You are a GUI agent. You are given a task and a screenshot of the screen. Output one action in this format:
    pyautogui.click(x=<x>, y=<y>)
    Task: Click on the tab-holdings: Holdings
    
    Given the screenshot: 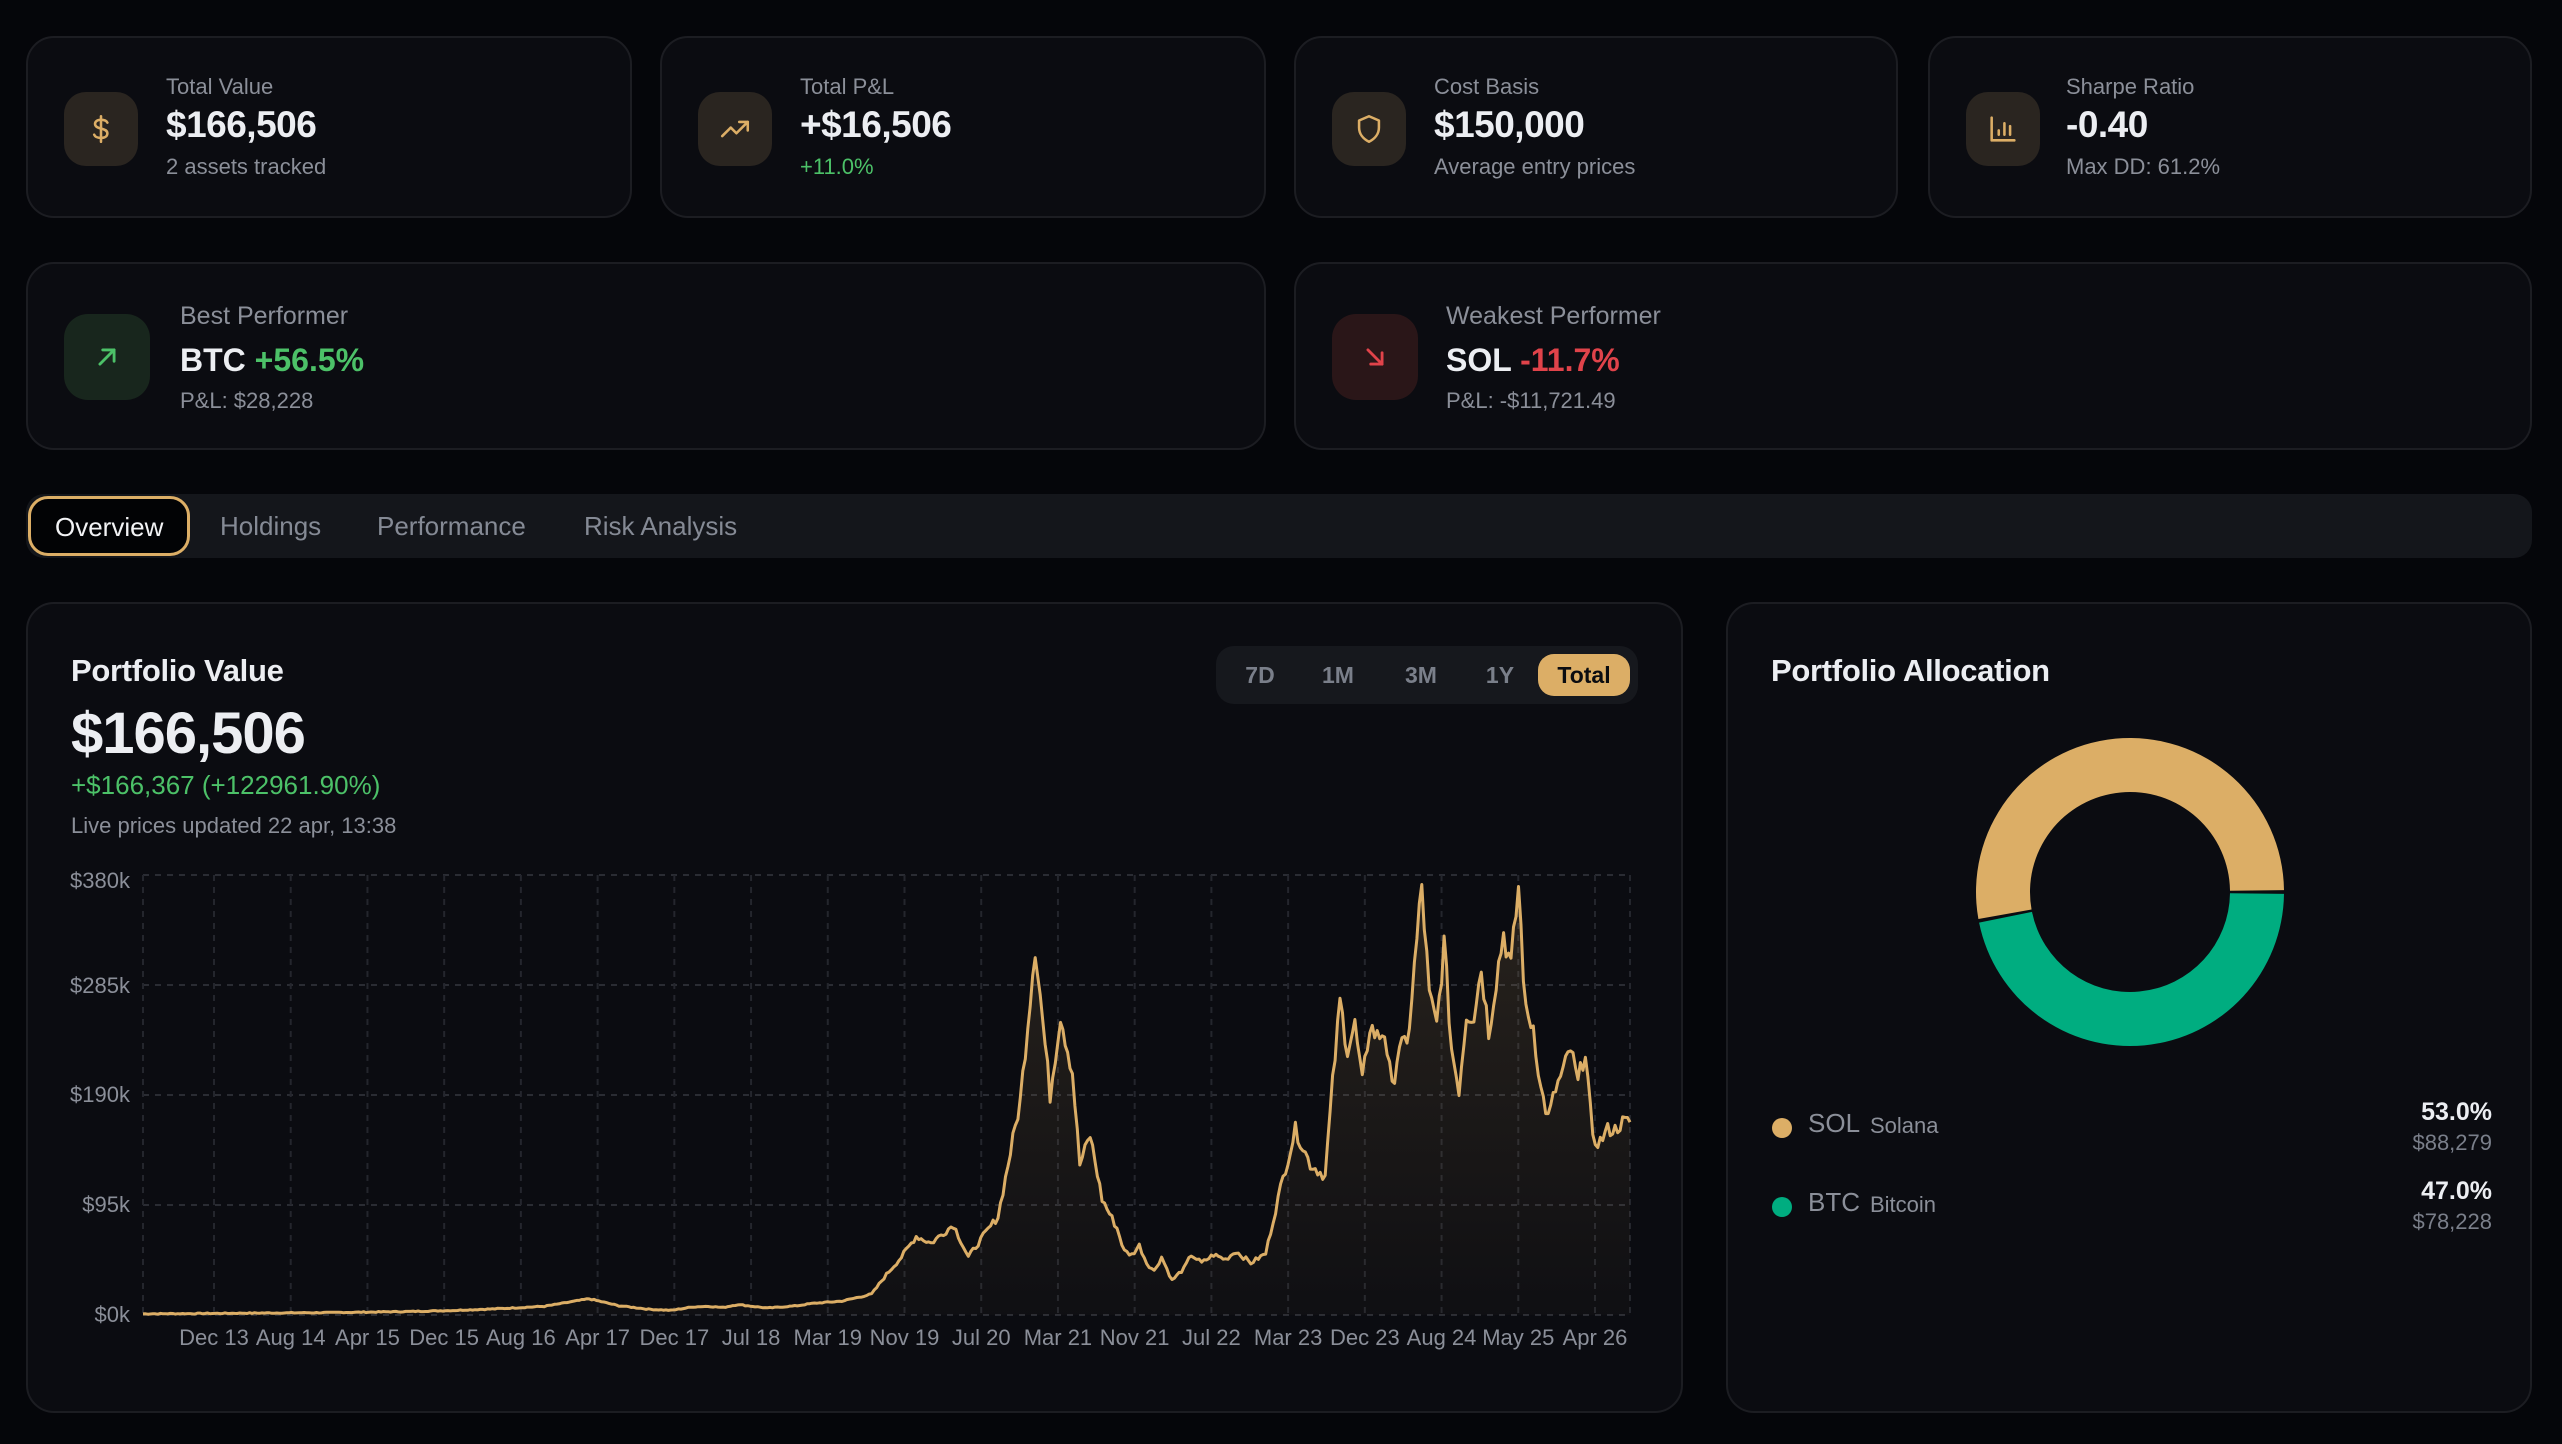 What is the action you would take?
    pyautogui.click(x=271, y=526)
    